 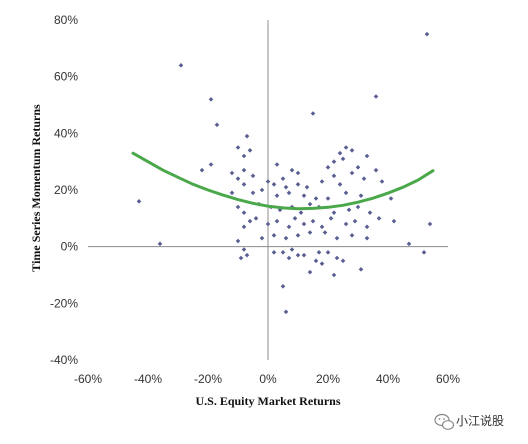 I want to click on y-tick-label: 0%, so click(x=70, y=247).